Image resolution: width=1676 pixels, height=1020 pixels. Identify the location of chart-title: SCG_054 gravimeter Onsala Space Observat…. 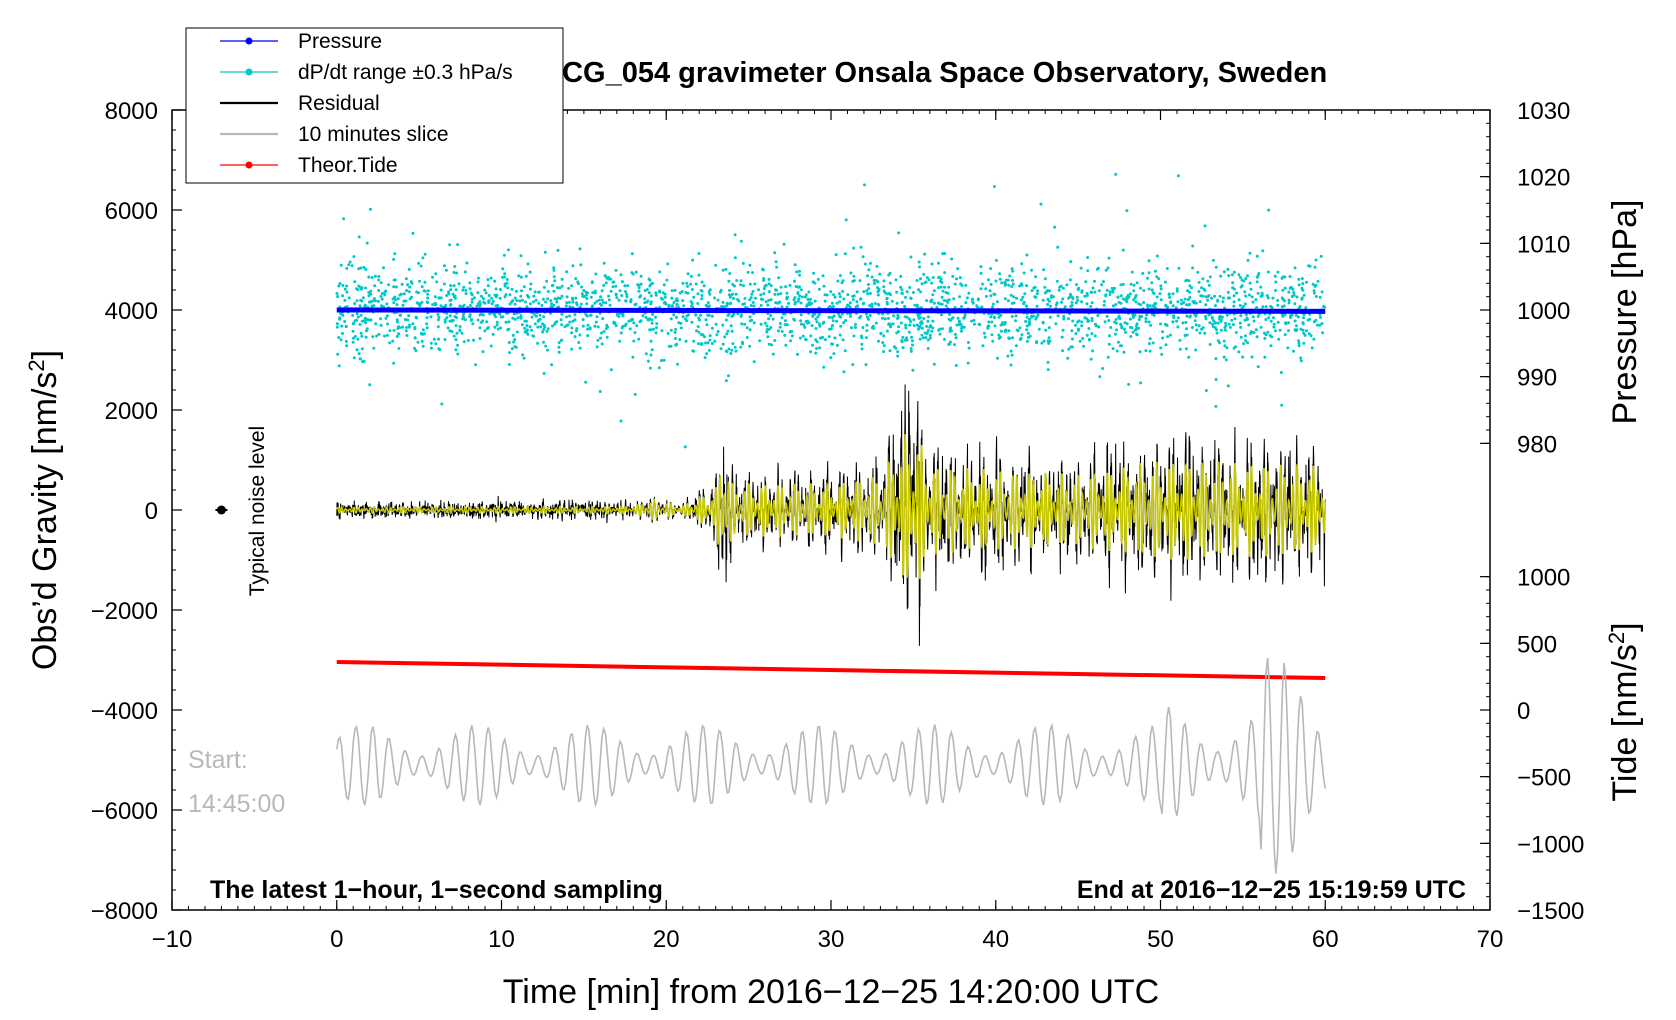
(935, 73).